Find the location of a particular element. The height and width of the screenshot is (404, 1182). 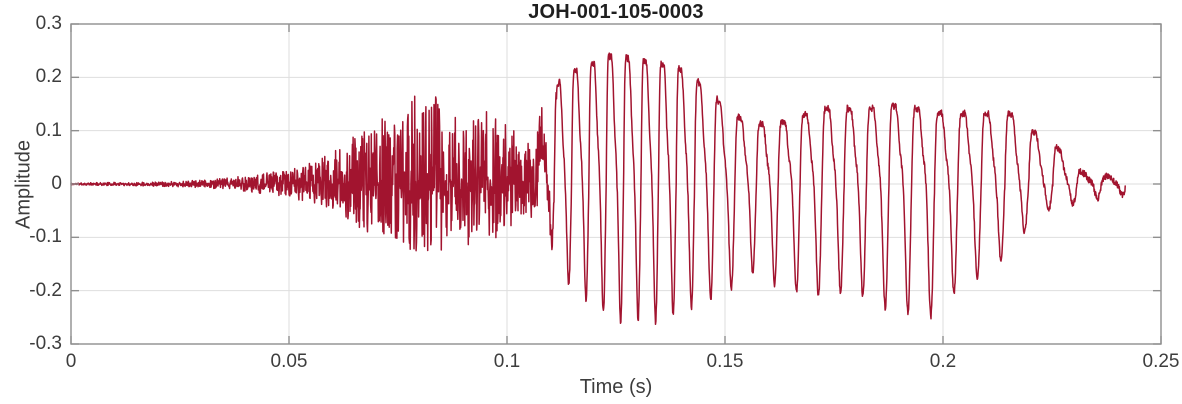

x-tick-label: 0.25 is located at coordinates (1161, 361).